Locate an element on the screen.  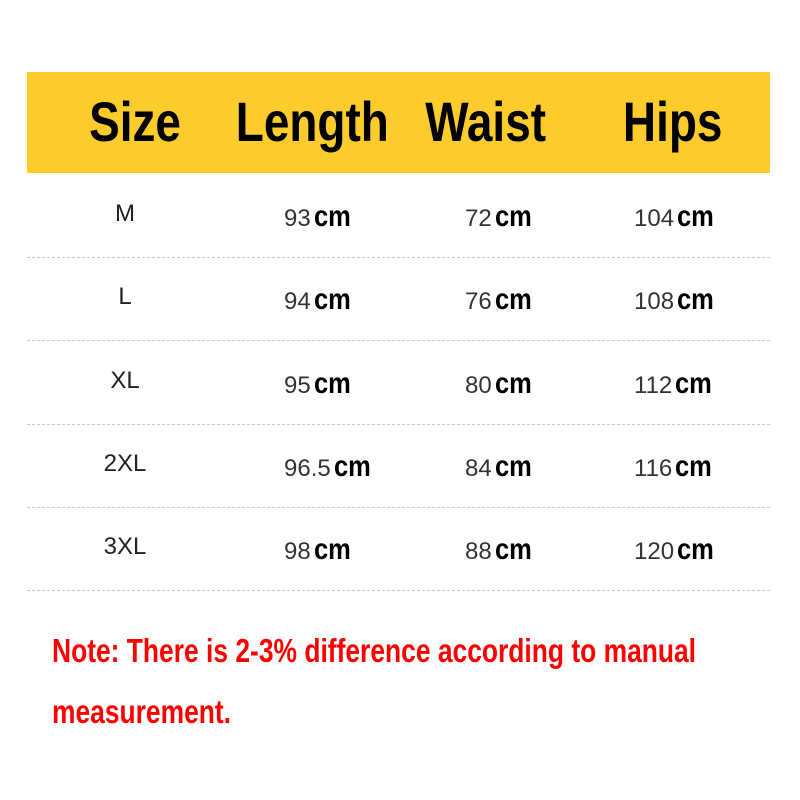
hips-cell: 116 cm is located at coordinates (676, 467).